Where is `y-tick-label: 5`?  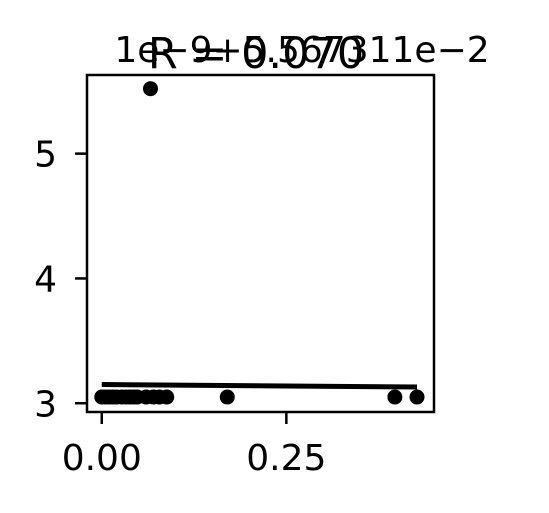 y-tick-label: 5 is located at coordinates (45, 155).